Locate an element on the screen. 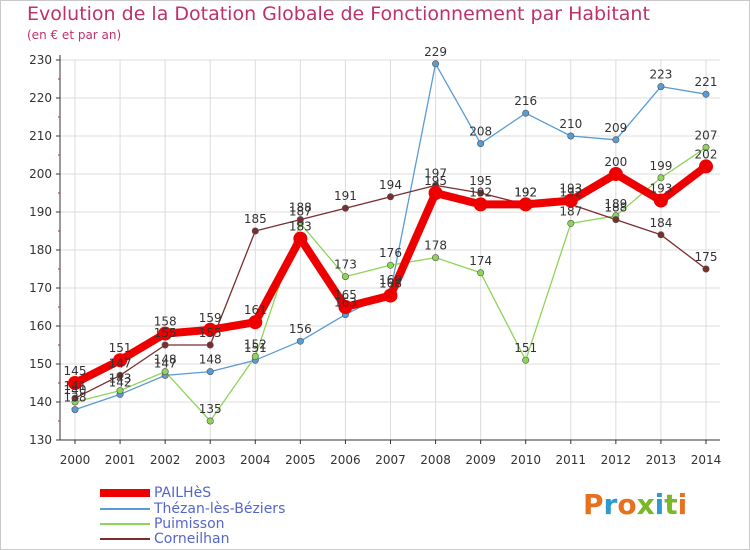  y-tick-label: 200 is located at coordinates (40, 174).